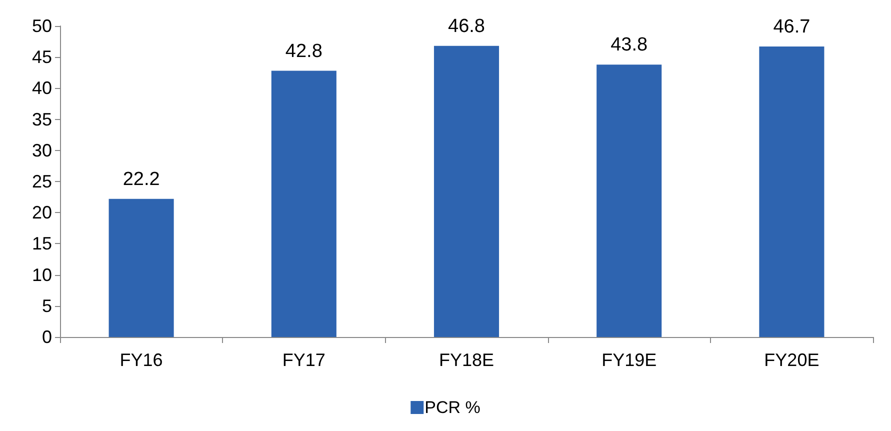 The height and width of the screenshot is (431, 891). Describe the element at coordinates (42, 182) in the screenshot. I see `y-tick-label: 25` at that location.